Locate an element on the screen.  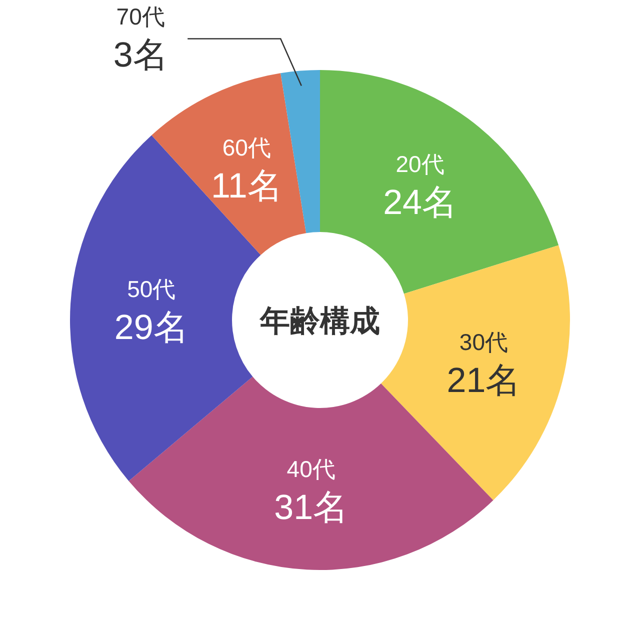
text: 年齢構成 is located at coordinates (319, 321).